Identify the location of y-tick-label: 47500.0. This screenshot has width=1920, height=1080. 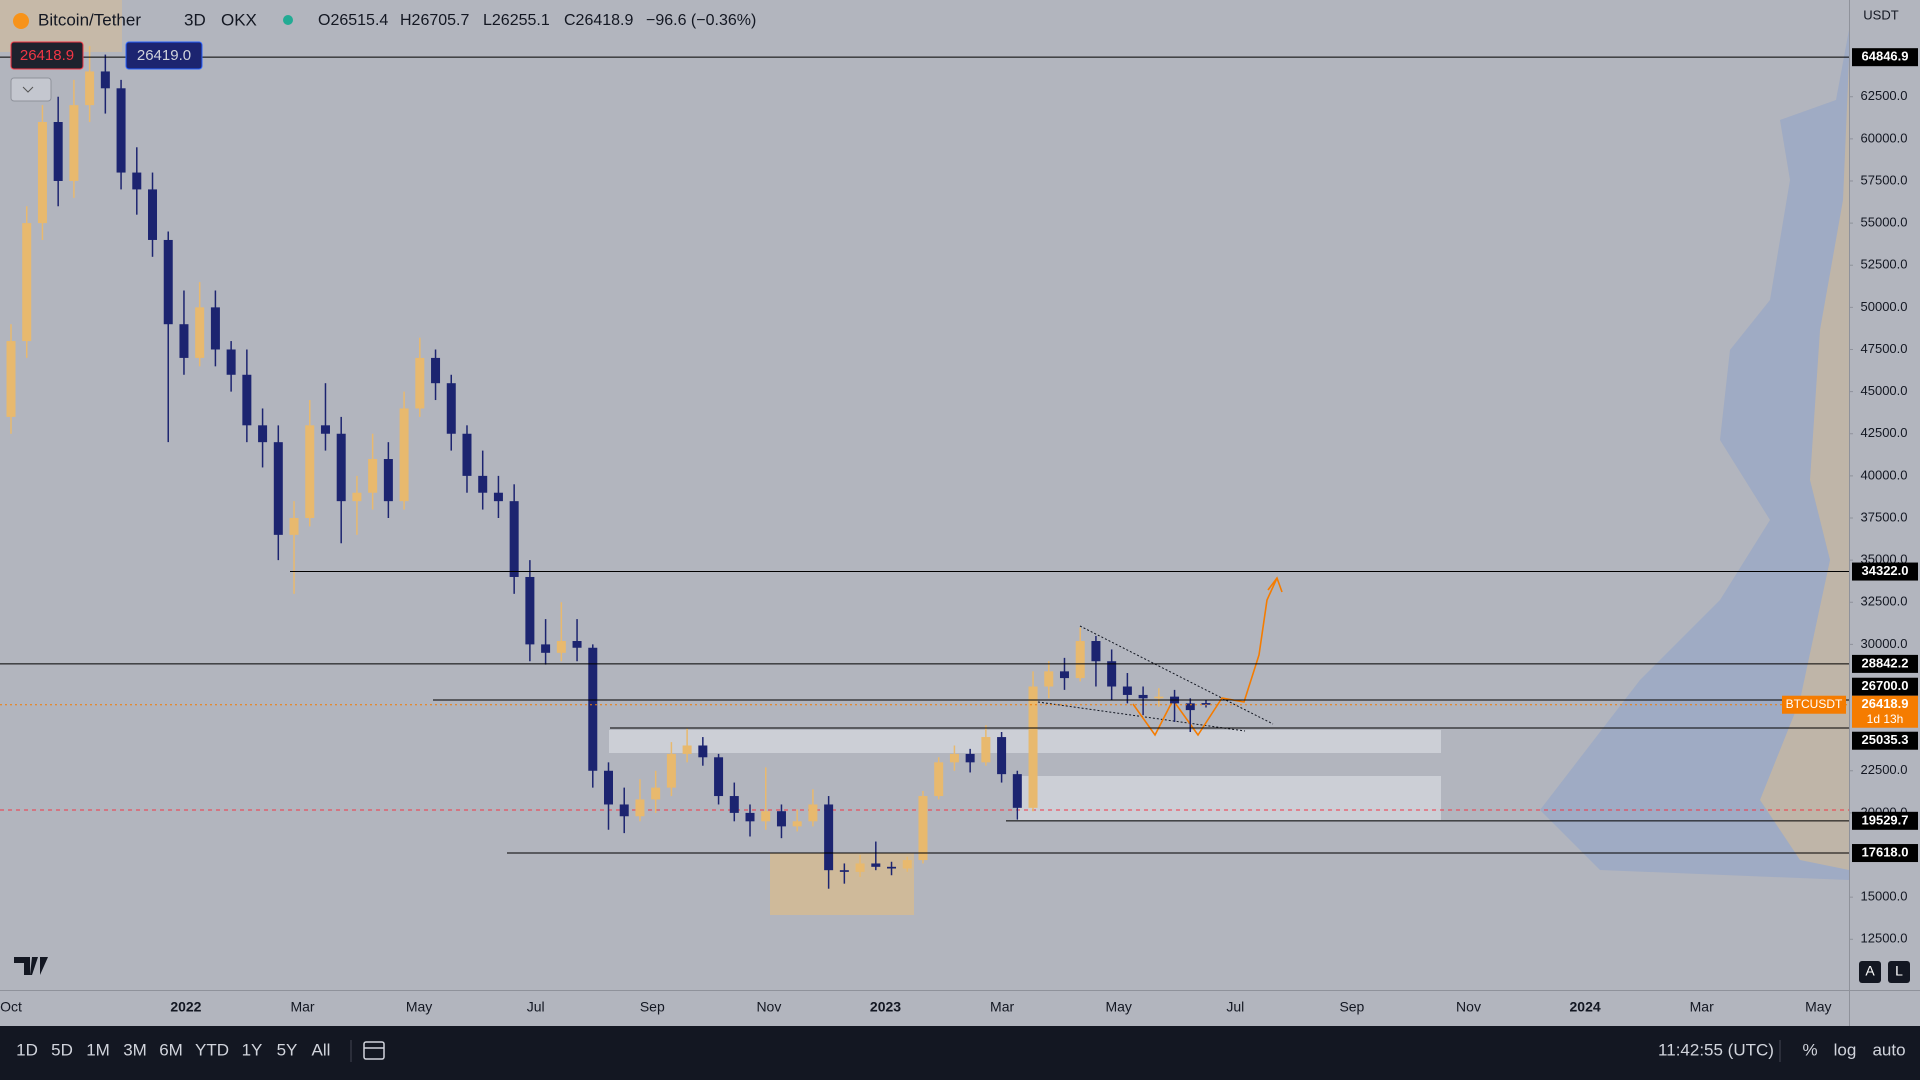
(1884, 348).